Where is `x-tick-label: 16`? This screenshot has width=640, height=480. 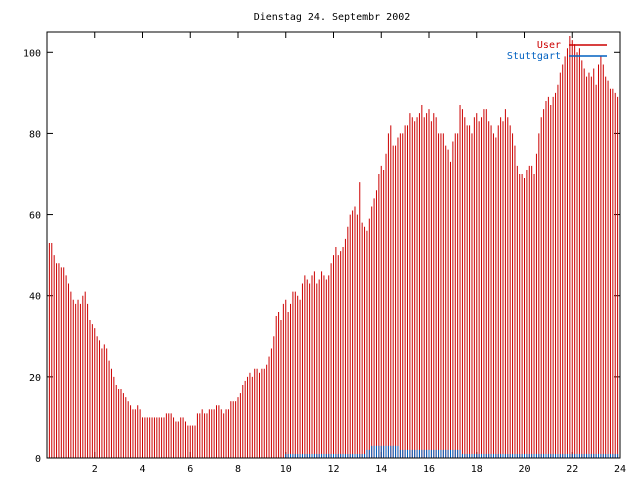 x-tick-label: 16 is located at coordinates (429, 469).